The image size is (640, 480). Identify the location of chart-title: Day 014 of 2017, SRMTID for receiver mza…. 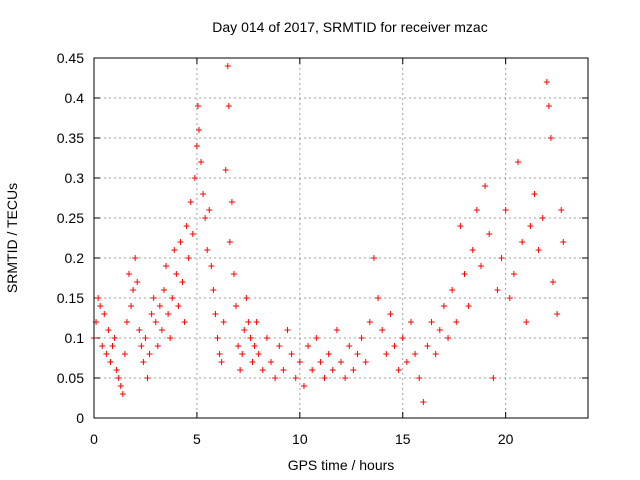
(349, 27).